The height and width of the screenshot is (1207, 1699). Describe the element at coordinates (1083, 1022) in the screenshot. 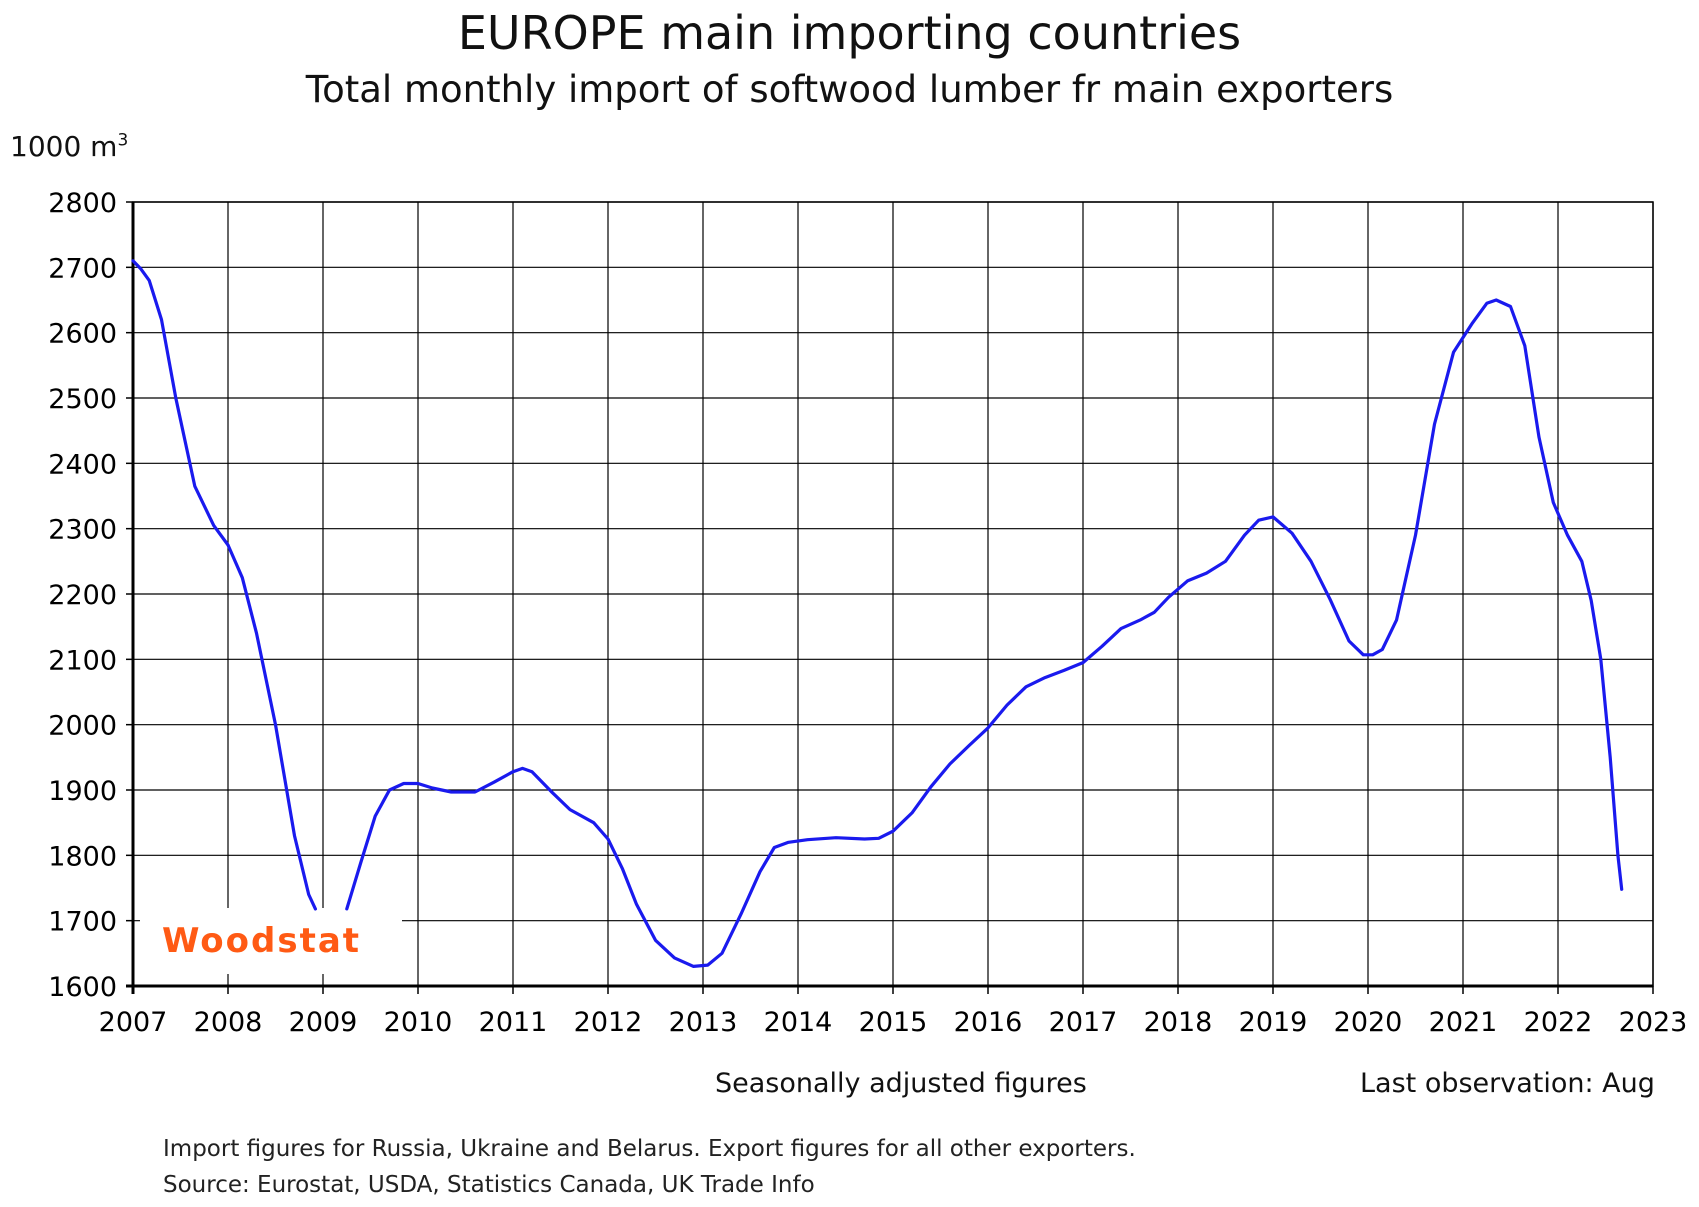

I see `x-tick-label: 2017` at that location.